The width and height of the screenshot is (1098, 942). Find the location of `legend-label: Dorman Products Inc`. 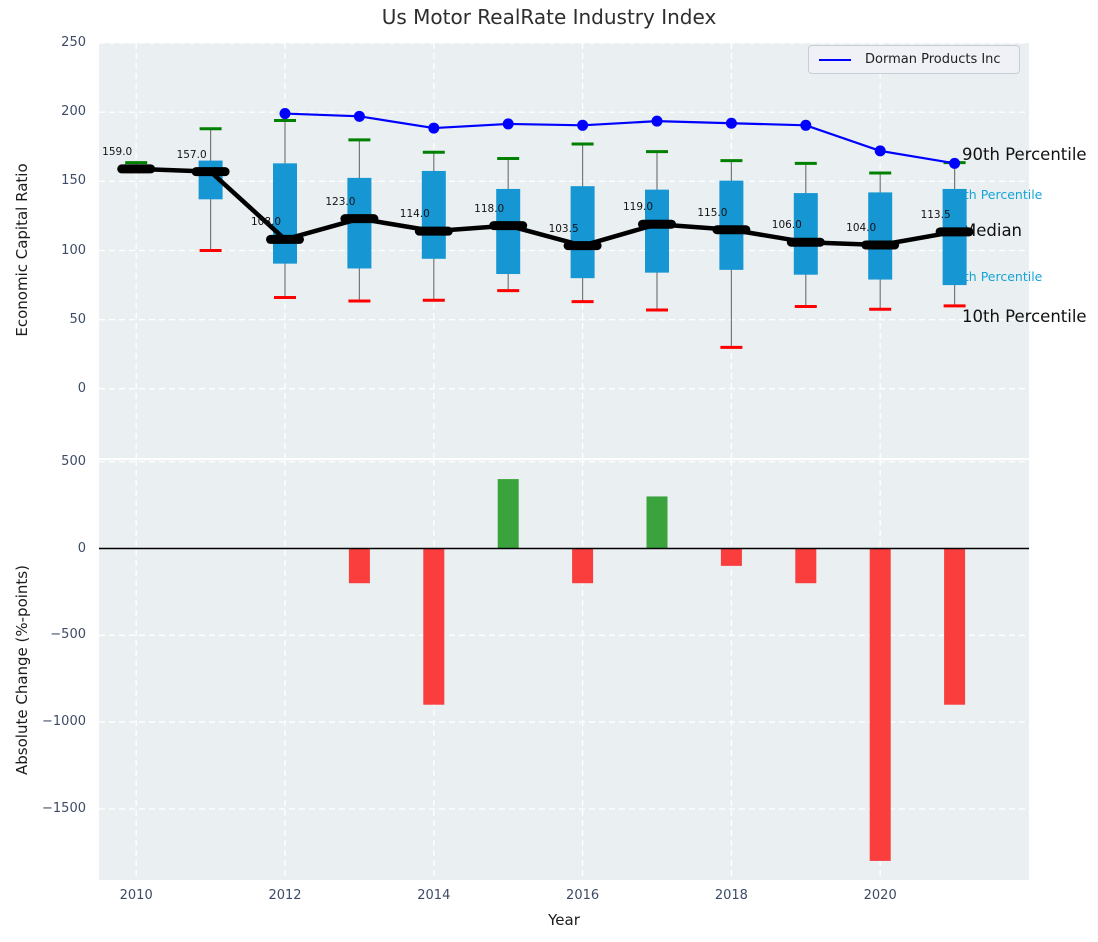

legend-label: Dorman Products Inc is located at coordinates (933, 59).